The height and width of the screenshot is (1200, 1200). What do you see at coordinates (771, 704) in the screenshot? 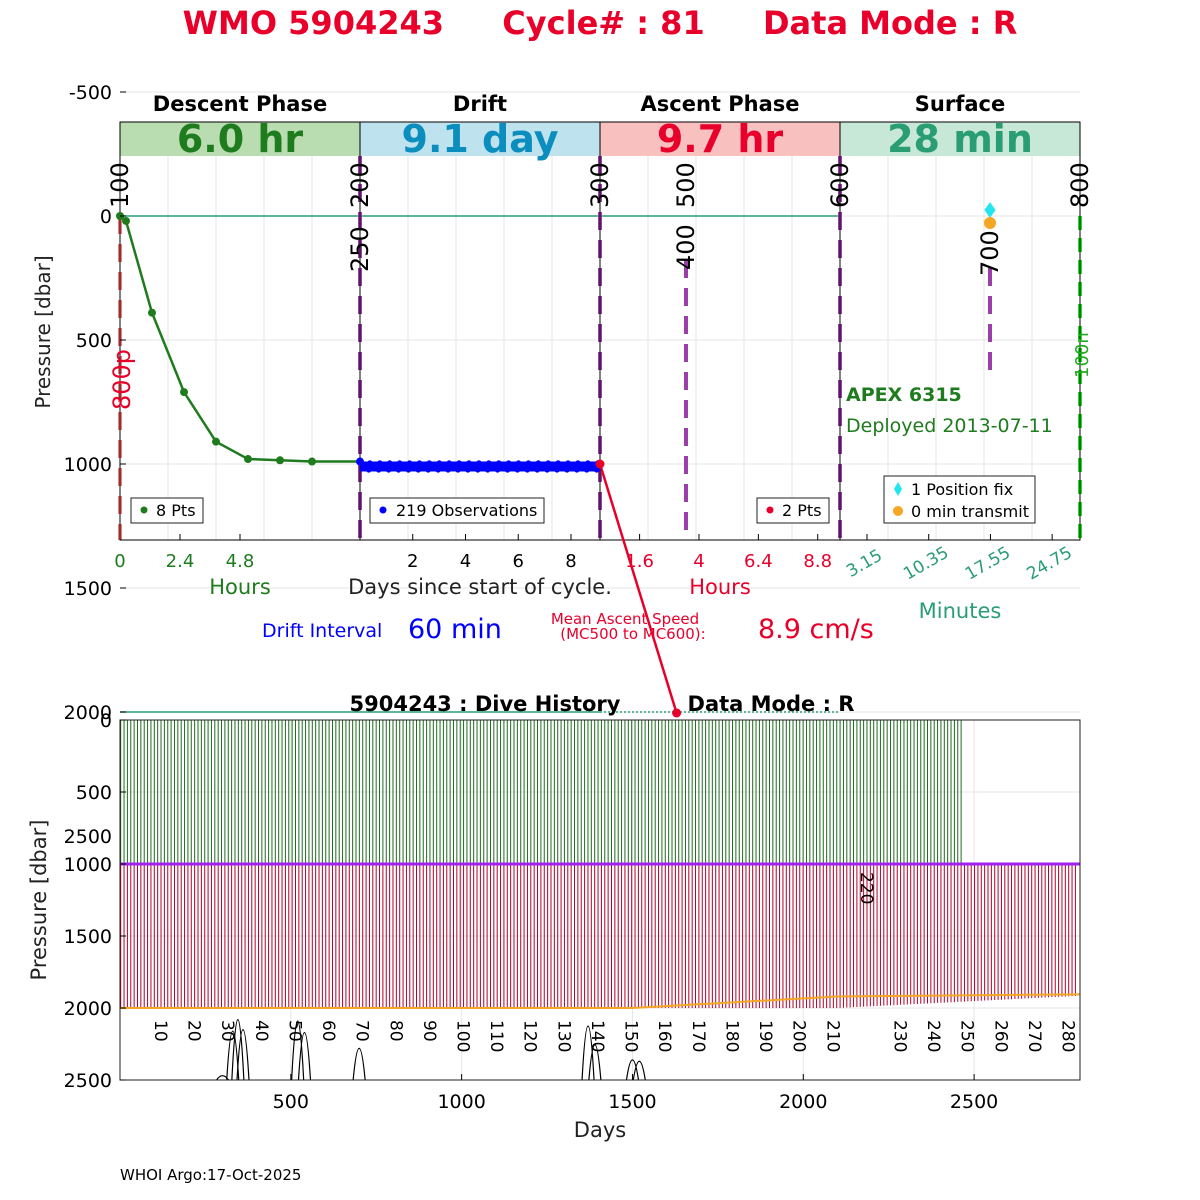
I see `history-subtitle: Data Mode : R` at bounding box center [771, 704].